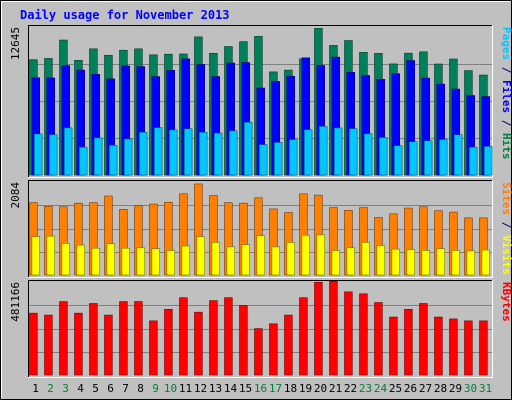  I want to click on x-tick-label: 30, so click(470, 388).